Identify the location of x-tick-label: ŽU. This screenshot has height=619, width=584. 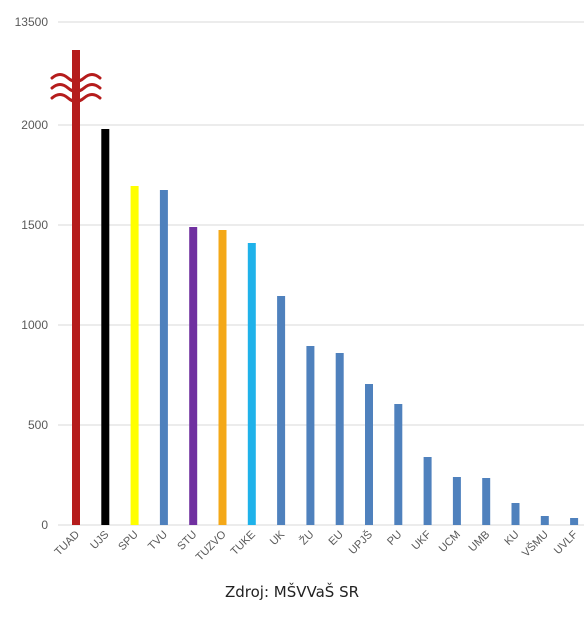
(307, 538).